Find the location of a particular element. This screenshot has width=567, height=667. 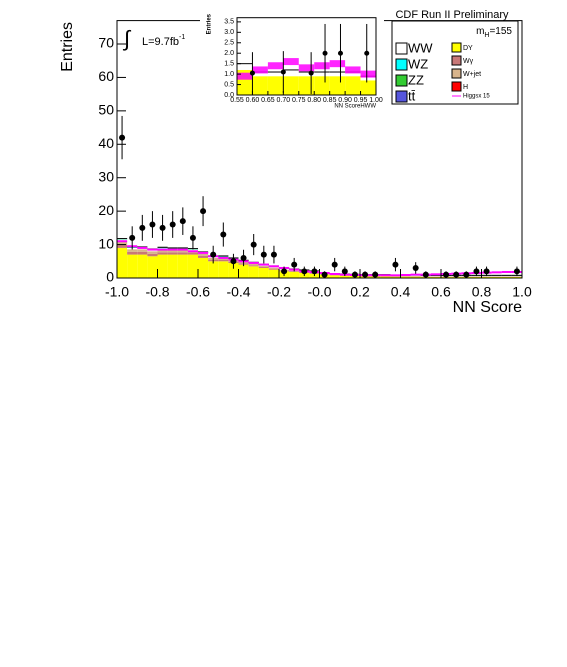

inset-x-title: NN ScoreHWW is located at coordinates (355, 107).